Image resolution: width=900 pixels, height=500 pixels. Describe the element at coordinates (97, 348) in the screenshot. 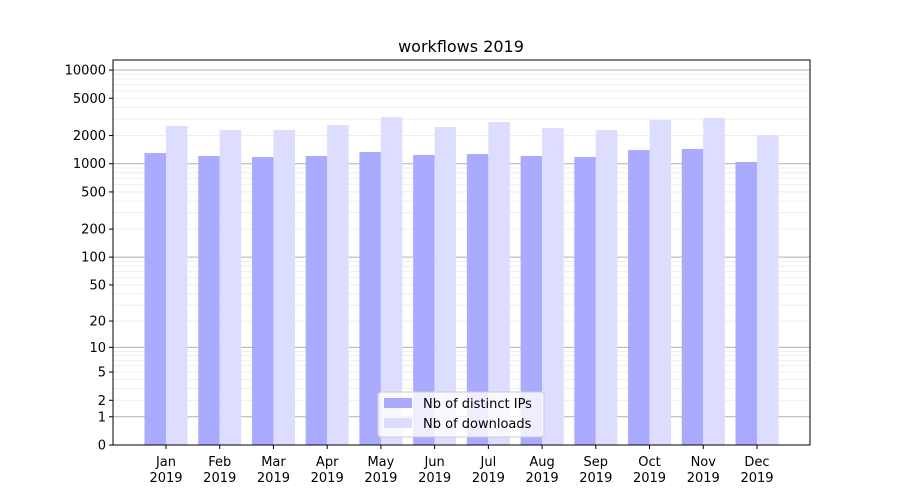

I see `y-tick-label: 10` at that location.